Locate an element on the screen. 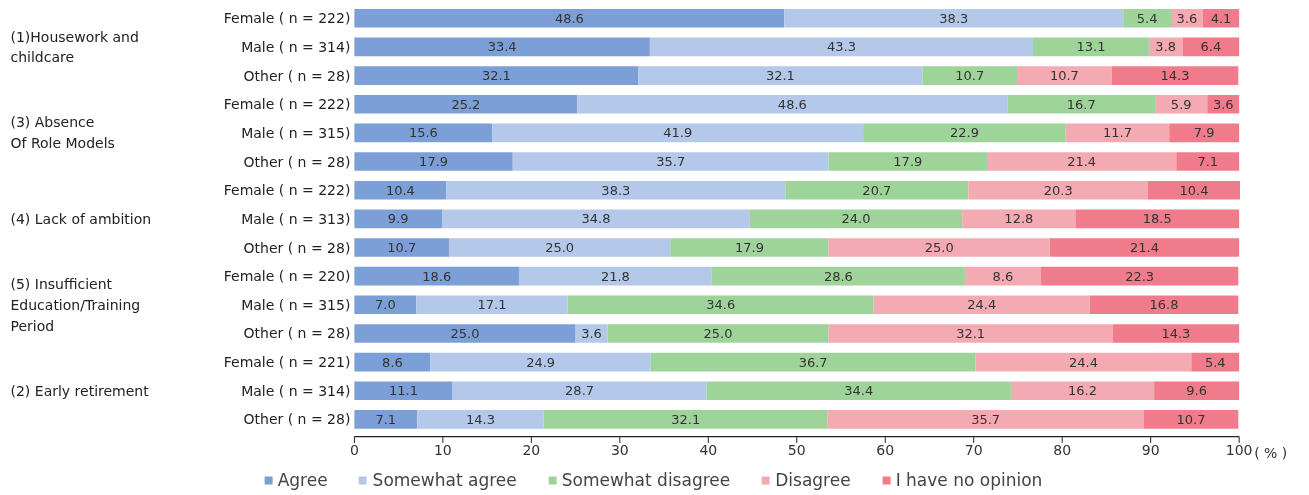  data-label: 16.2 is located at coordinates (1083, 391).